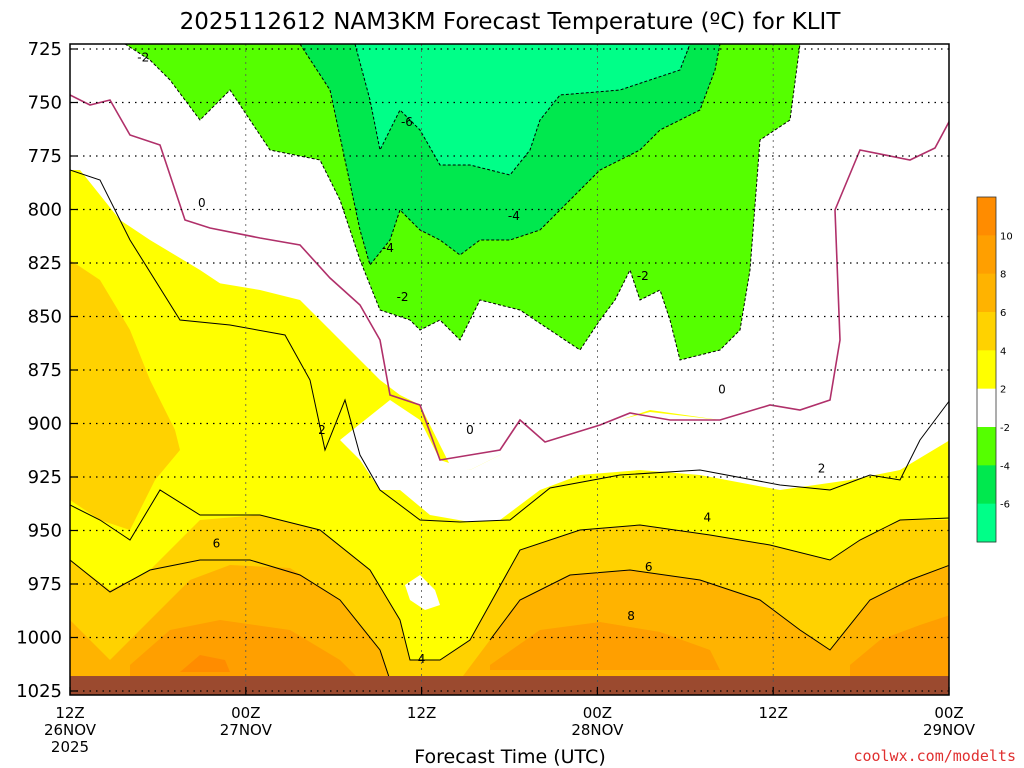 This screenshot has height=768, width=1024. What do you see at coordinates (949, 730) in the screenshot?
I see `x-tick-label: 29NOV` at bounding box center [949, 730].